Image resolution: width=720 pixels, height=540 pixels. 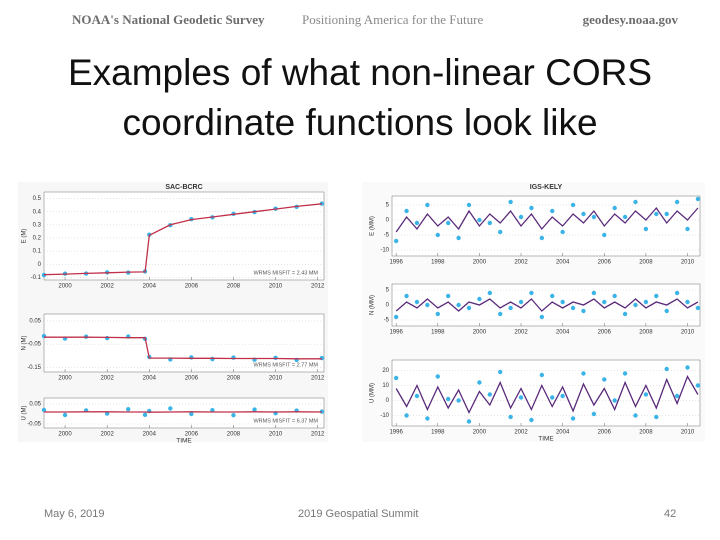 What do you see at coordinates (630, 19) in the screenshot?
I see `header-site: geodesy.noaa.gov` at bounding box center [630, 19].